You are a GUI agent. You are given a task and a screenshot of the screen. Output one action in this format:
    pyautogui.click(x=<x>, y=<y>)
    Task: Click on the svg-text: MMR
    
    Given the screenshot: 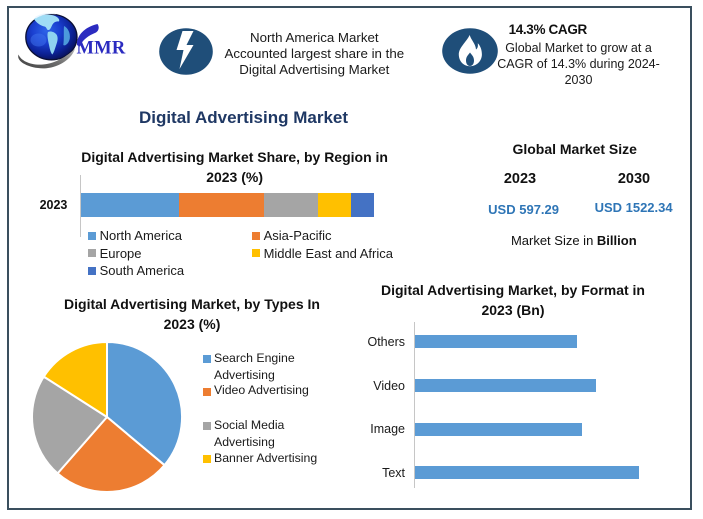 What is the action you would take?
    pyautogui.click(x=101, y=48)
    